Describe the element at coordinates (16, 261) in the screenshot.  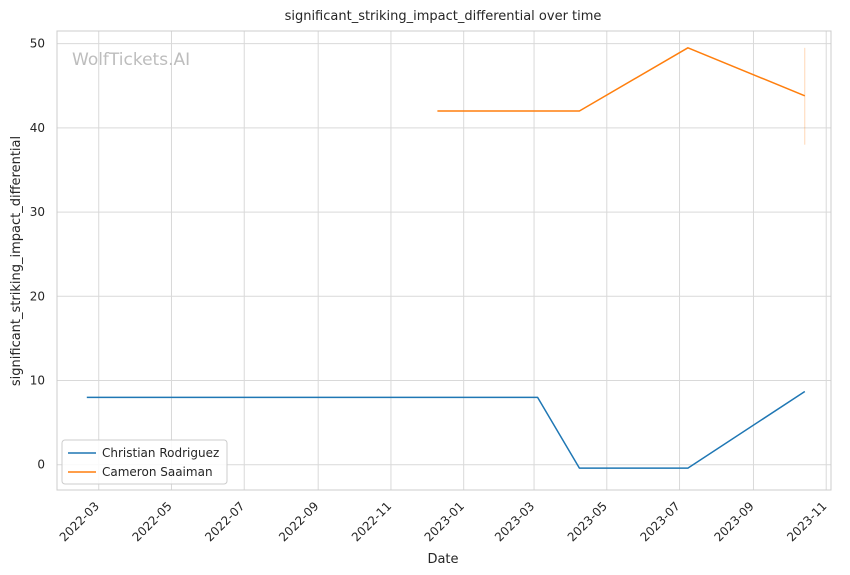
I see `y-axis-label: significant_striking_impact_differential` at that location.